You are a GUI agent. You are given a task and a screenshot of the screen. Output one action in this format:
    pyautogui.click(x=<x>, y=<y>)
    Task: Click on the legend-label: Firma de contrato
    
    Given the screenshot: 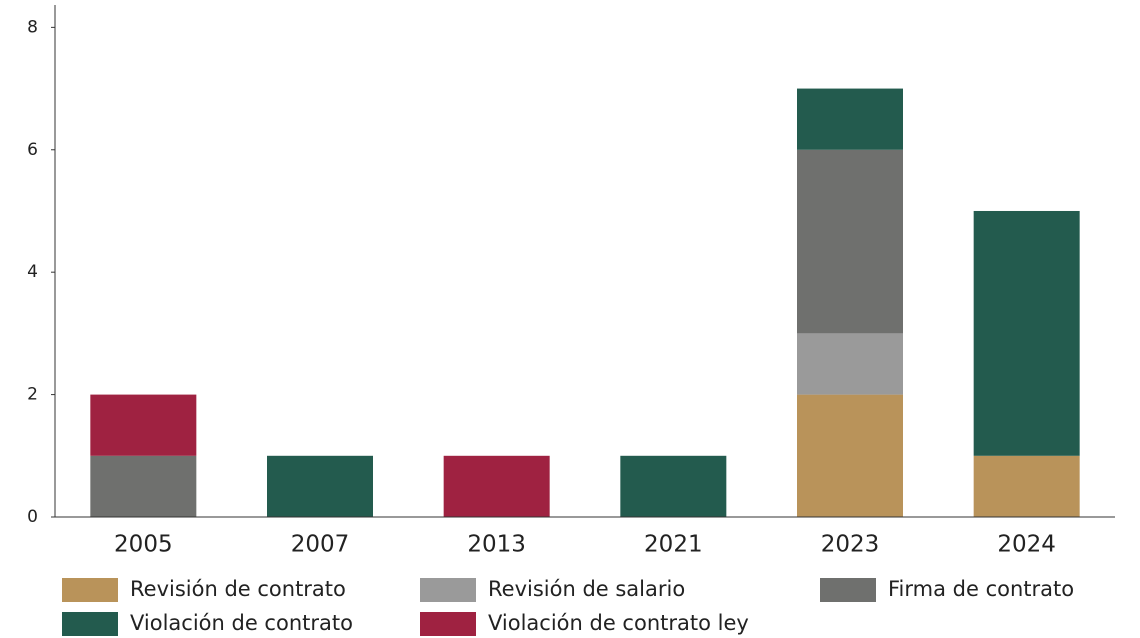 What is the action you would take?
    pyautogui.click(x=981, y=589)
    